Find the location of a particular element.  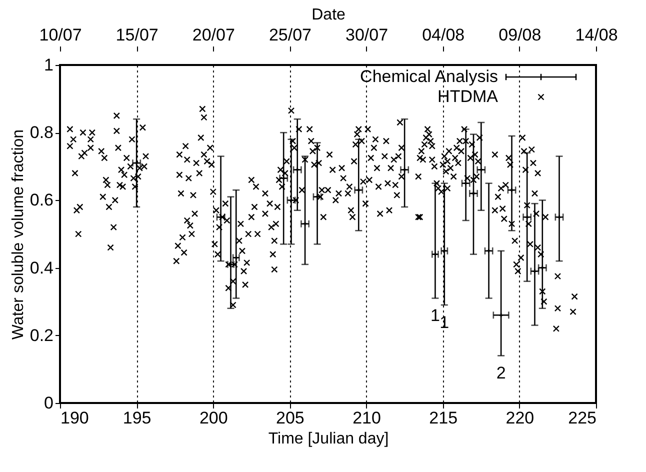

y-tick-label: 0.4 is located at coordinates (42, 268).